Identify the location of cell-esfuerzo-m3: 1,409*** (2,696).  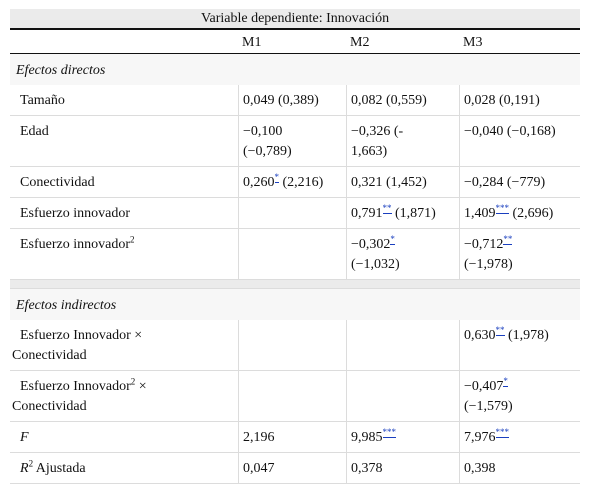
(520, 213).